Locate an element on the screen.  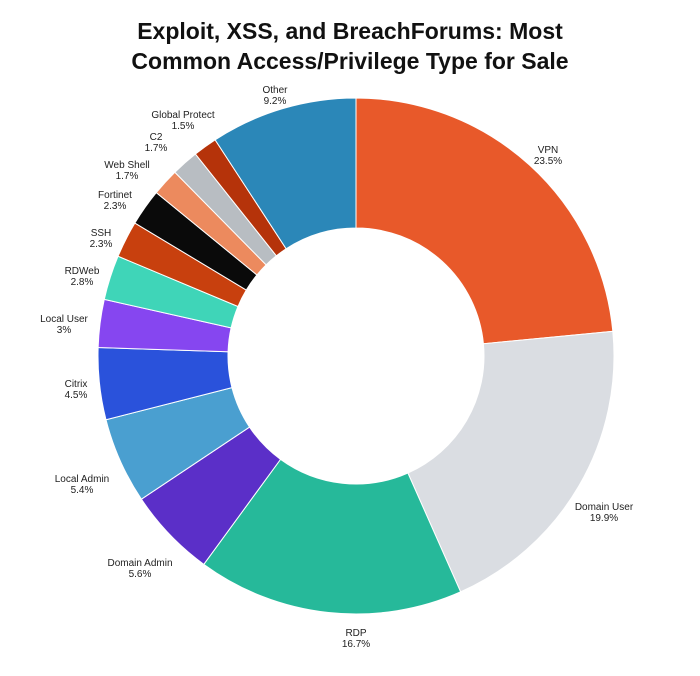
label-citrix: Citrix 4.5% is located at coordinates (76, 390).